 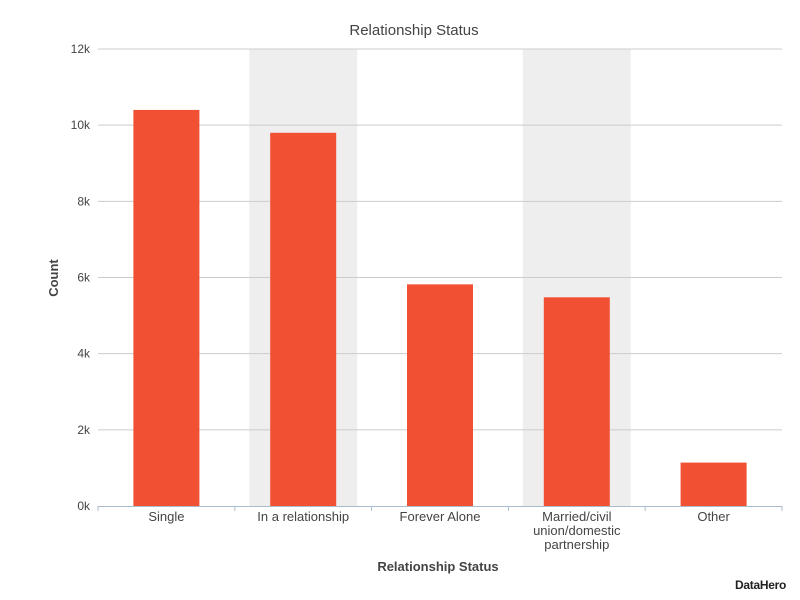 I want to click on y-tick-label: 8k, so click(x=84, y=201).